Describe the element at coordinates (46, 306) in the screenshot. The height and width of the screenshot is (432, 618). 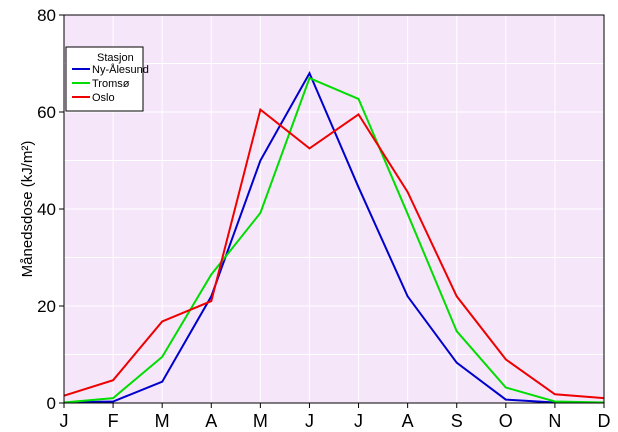
I see `y-tick-label: 20` at that location.